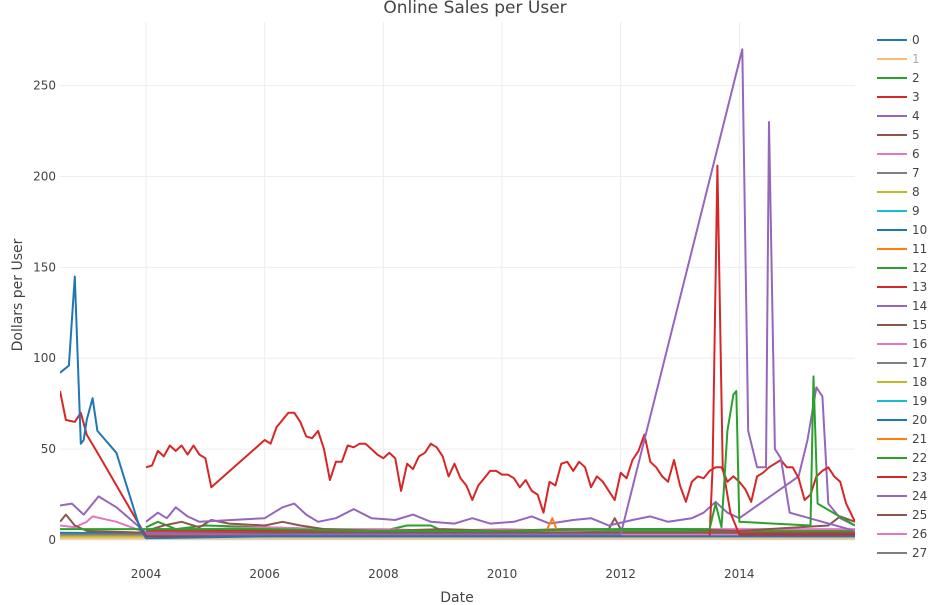 The width and height of the screenshot is (951, 605). Describe the element at coordinates (18, 294) in the screenshot. I see `y-axis-title: Dollars per User` at that location.